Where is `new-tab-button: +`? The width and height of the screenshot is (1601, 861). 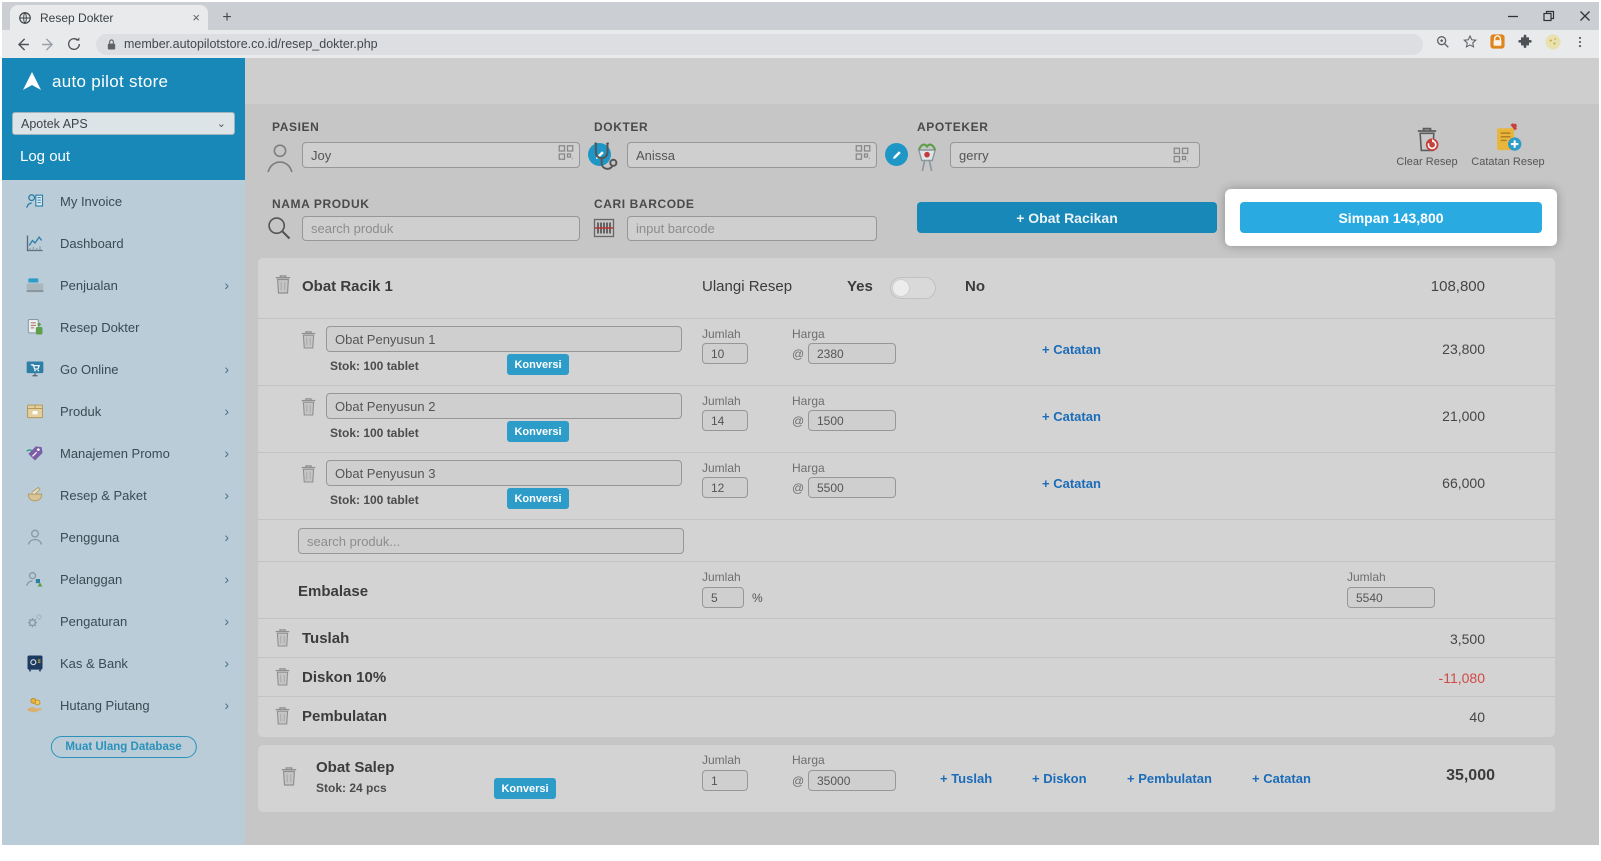
new-tab-button: + is located at coordinates (227, 17).